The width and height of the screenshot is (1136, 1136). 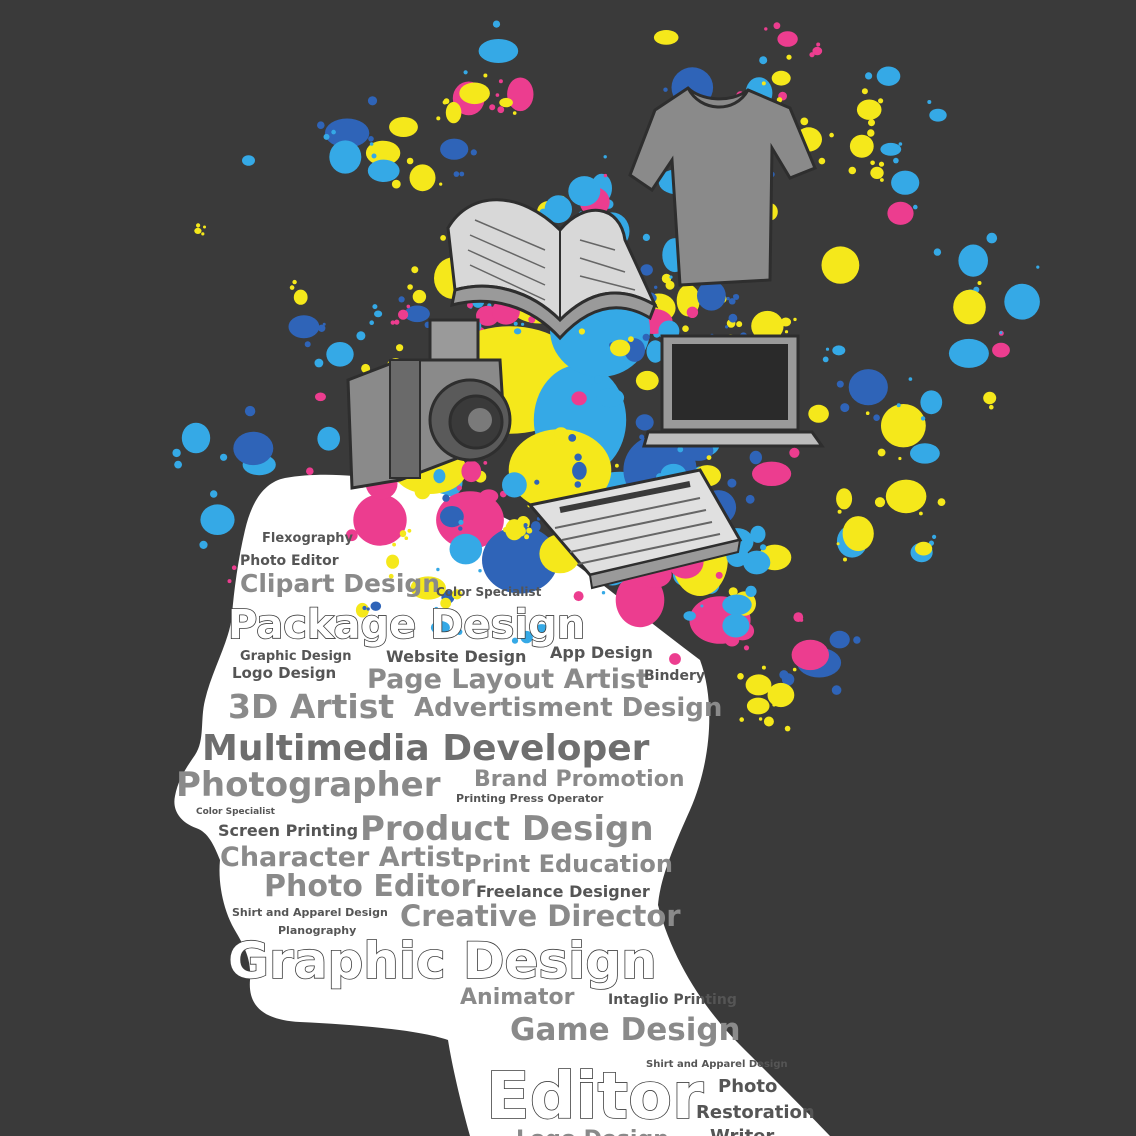 What do you see at coordinates (552, 269) in the screenshot?
I see `book-icon` at bounding box center [552, 269].